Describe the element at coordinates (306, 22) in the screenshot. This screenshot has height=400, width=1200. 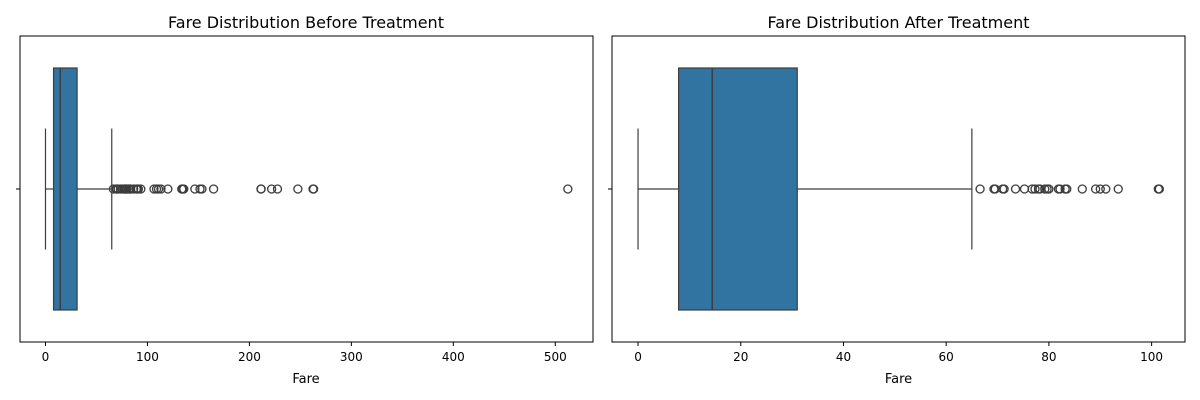
I see `chart-title: Fare Distribution Before Treatment` at that location.